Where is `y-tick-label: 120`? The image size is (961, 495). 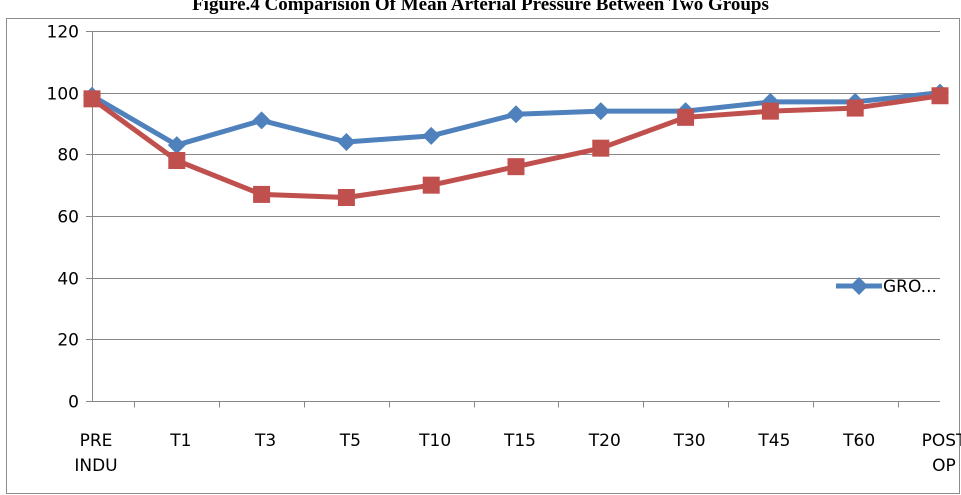 y-tick-label: 120 is located at coordinates (63, 33).